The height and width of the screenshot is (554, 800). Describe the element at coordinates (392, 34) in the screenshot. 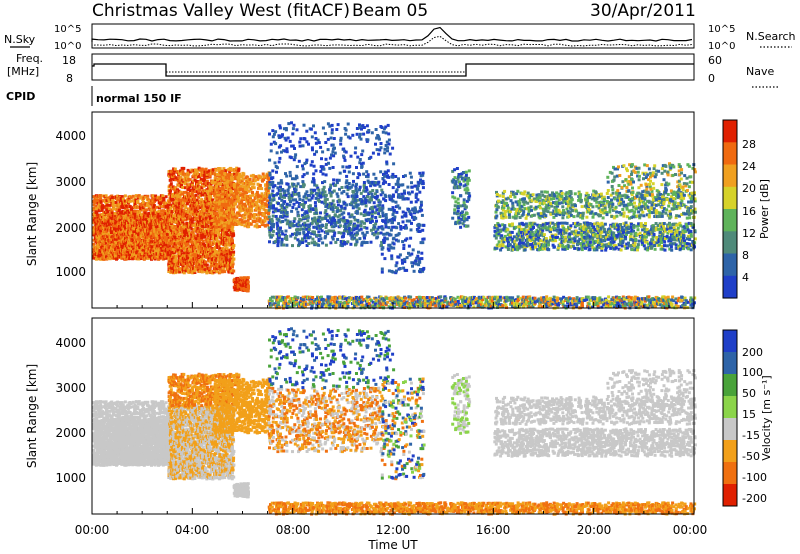

I see `nsky-series` at that location.